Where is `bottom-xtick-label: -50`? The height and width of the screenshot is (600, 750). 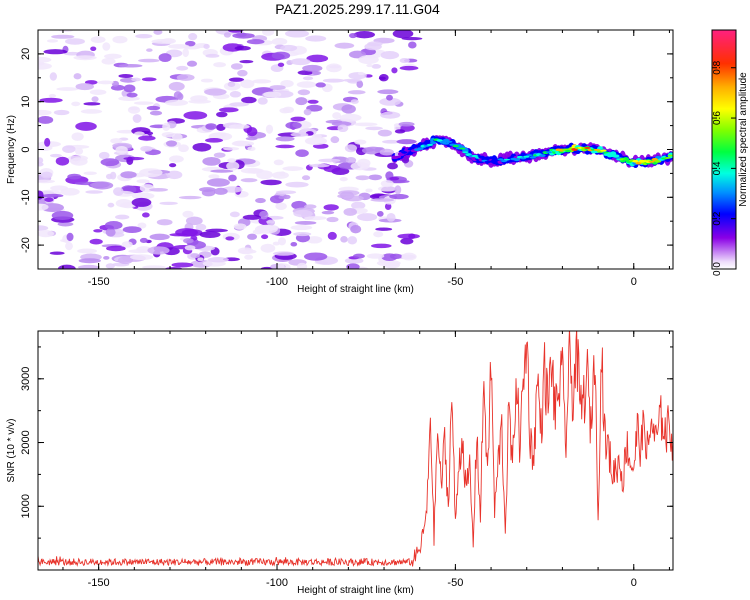 bottom-xtick-label: -50 is located at coordinates (455, 583).